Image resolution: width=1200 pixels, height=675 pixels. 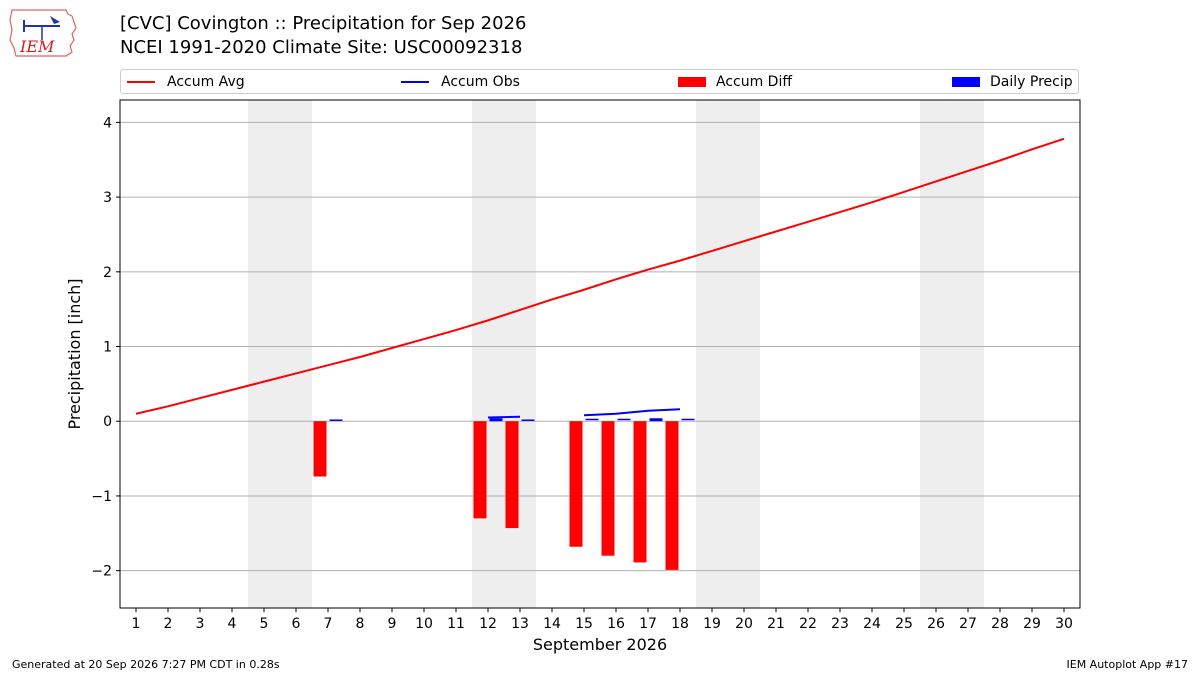 I want to click on legend-item-accum-obs: Accum Obs, so click(x=460, y=82).